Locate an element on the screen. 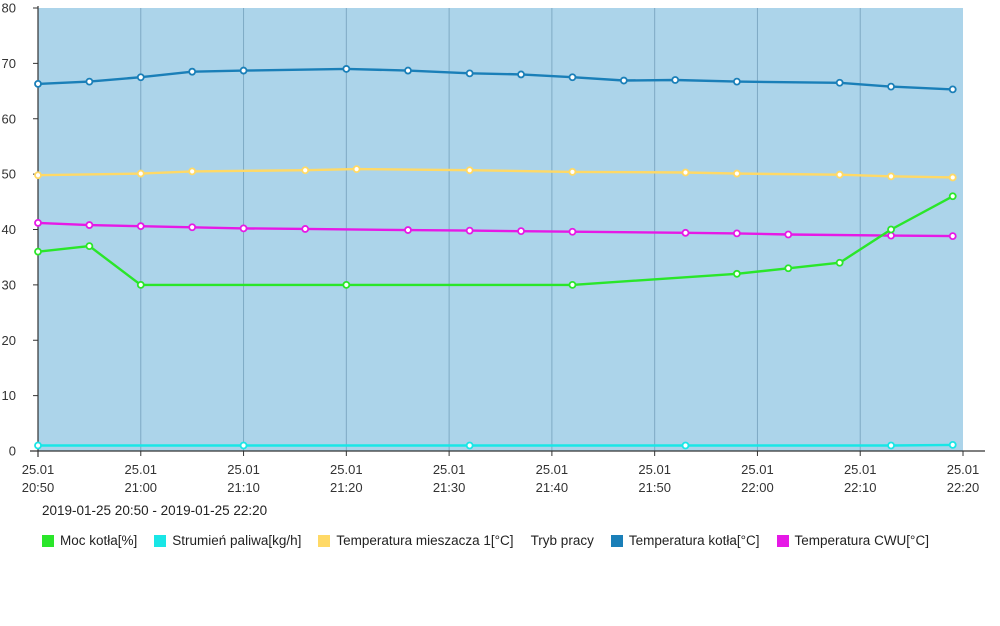 The width and height of the screenshot is (1000, 626). legend-item: Temperatura CWU[°C] is located at coordinates (852, 540).